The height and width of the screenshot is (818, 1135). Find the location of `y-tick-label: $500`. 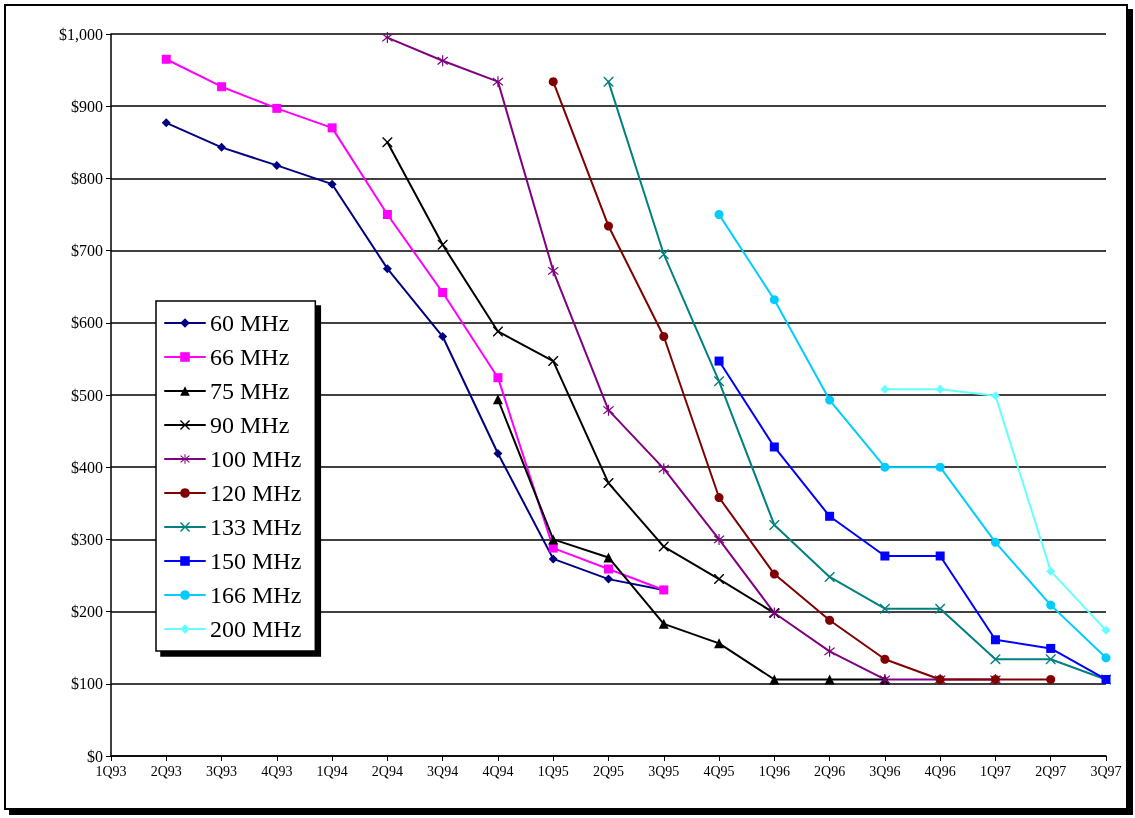

y-tick-label: $500 is located at coordinates (87, 395).